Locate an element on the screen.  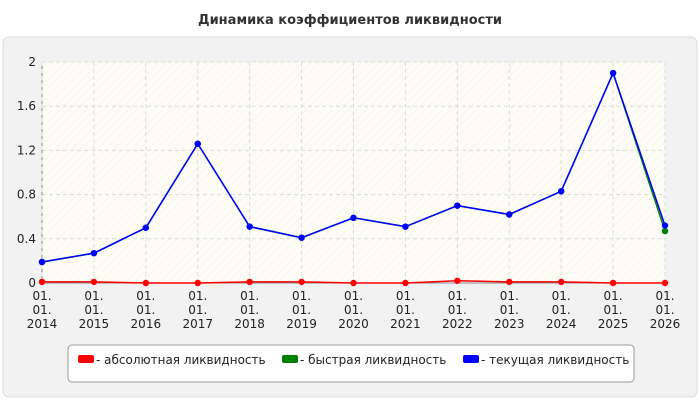
x-tick-label: 01. 01. 2024 is located at coordinates (561, 310).